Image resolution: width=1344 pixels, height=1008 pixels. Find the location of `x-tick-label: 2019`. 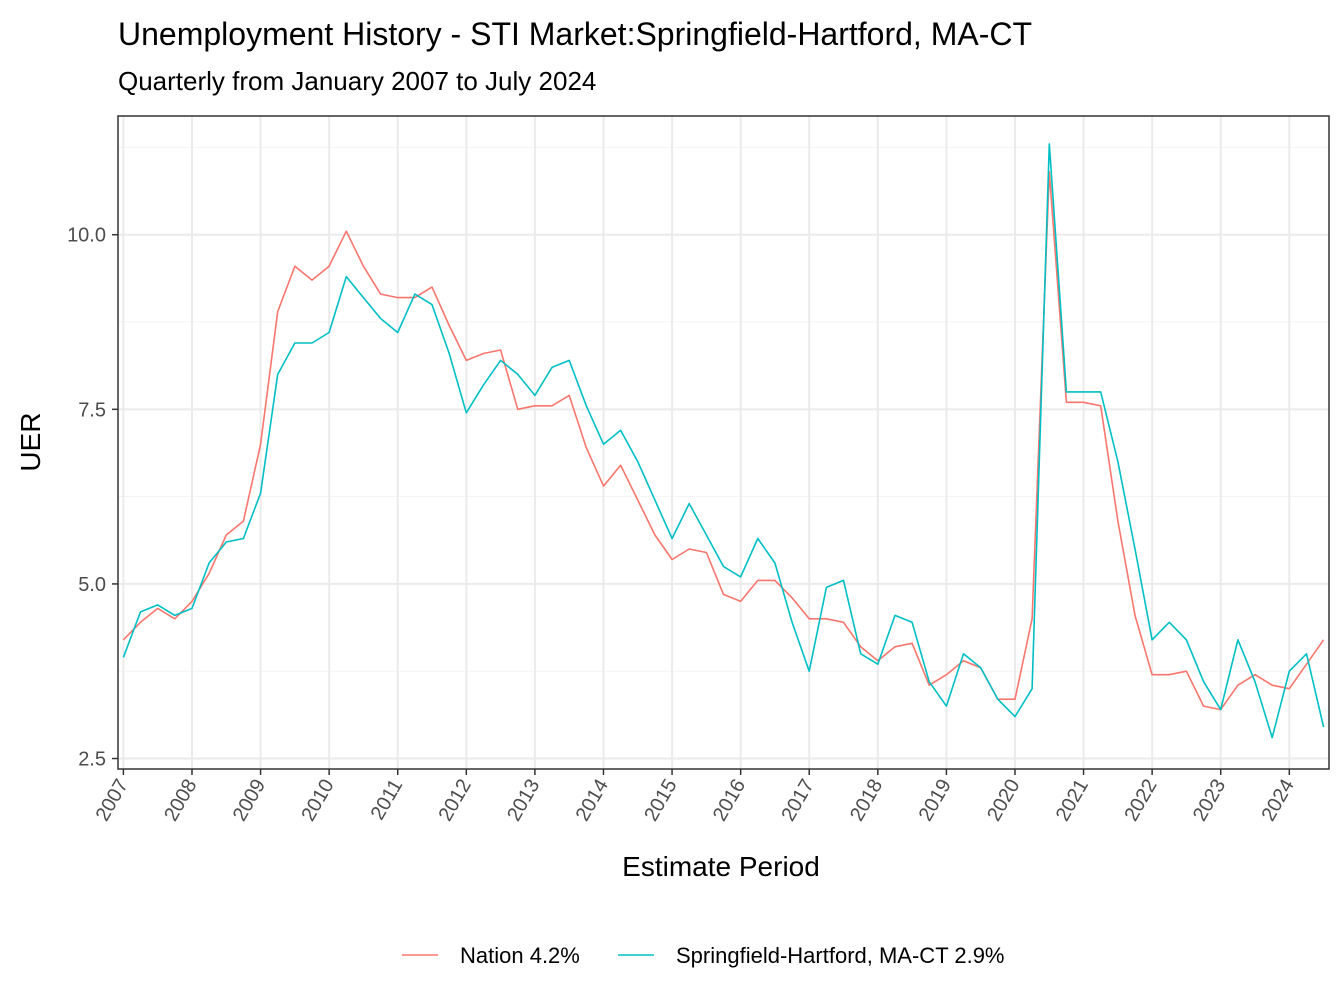

x-tick-label: 2019 is located at coordinates (935, 801).